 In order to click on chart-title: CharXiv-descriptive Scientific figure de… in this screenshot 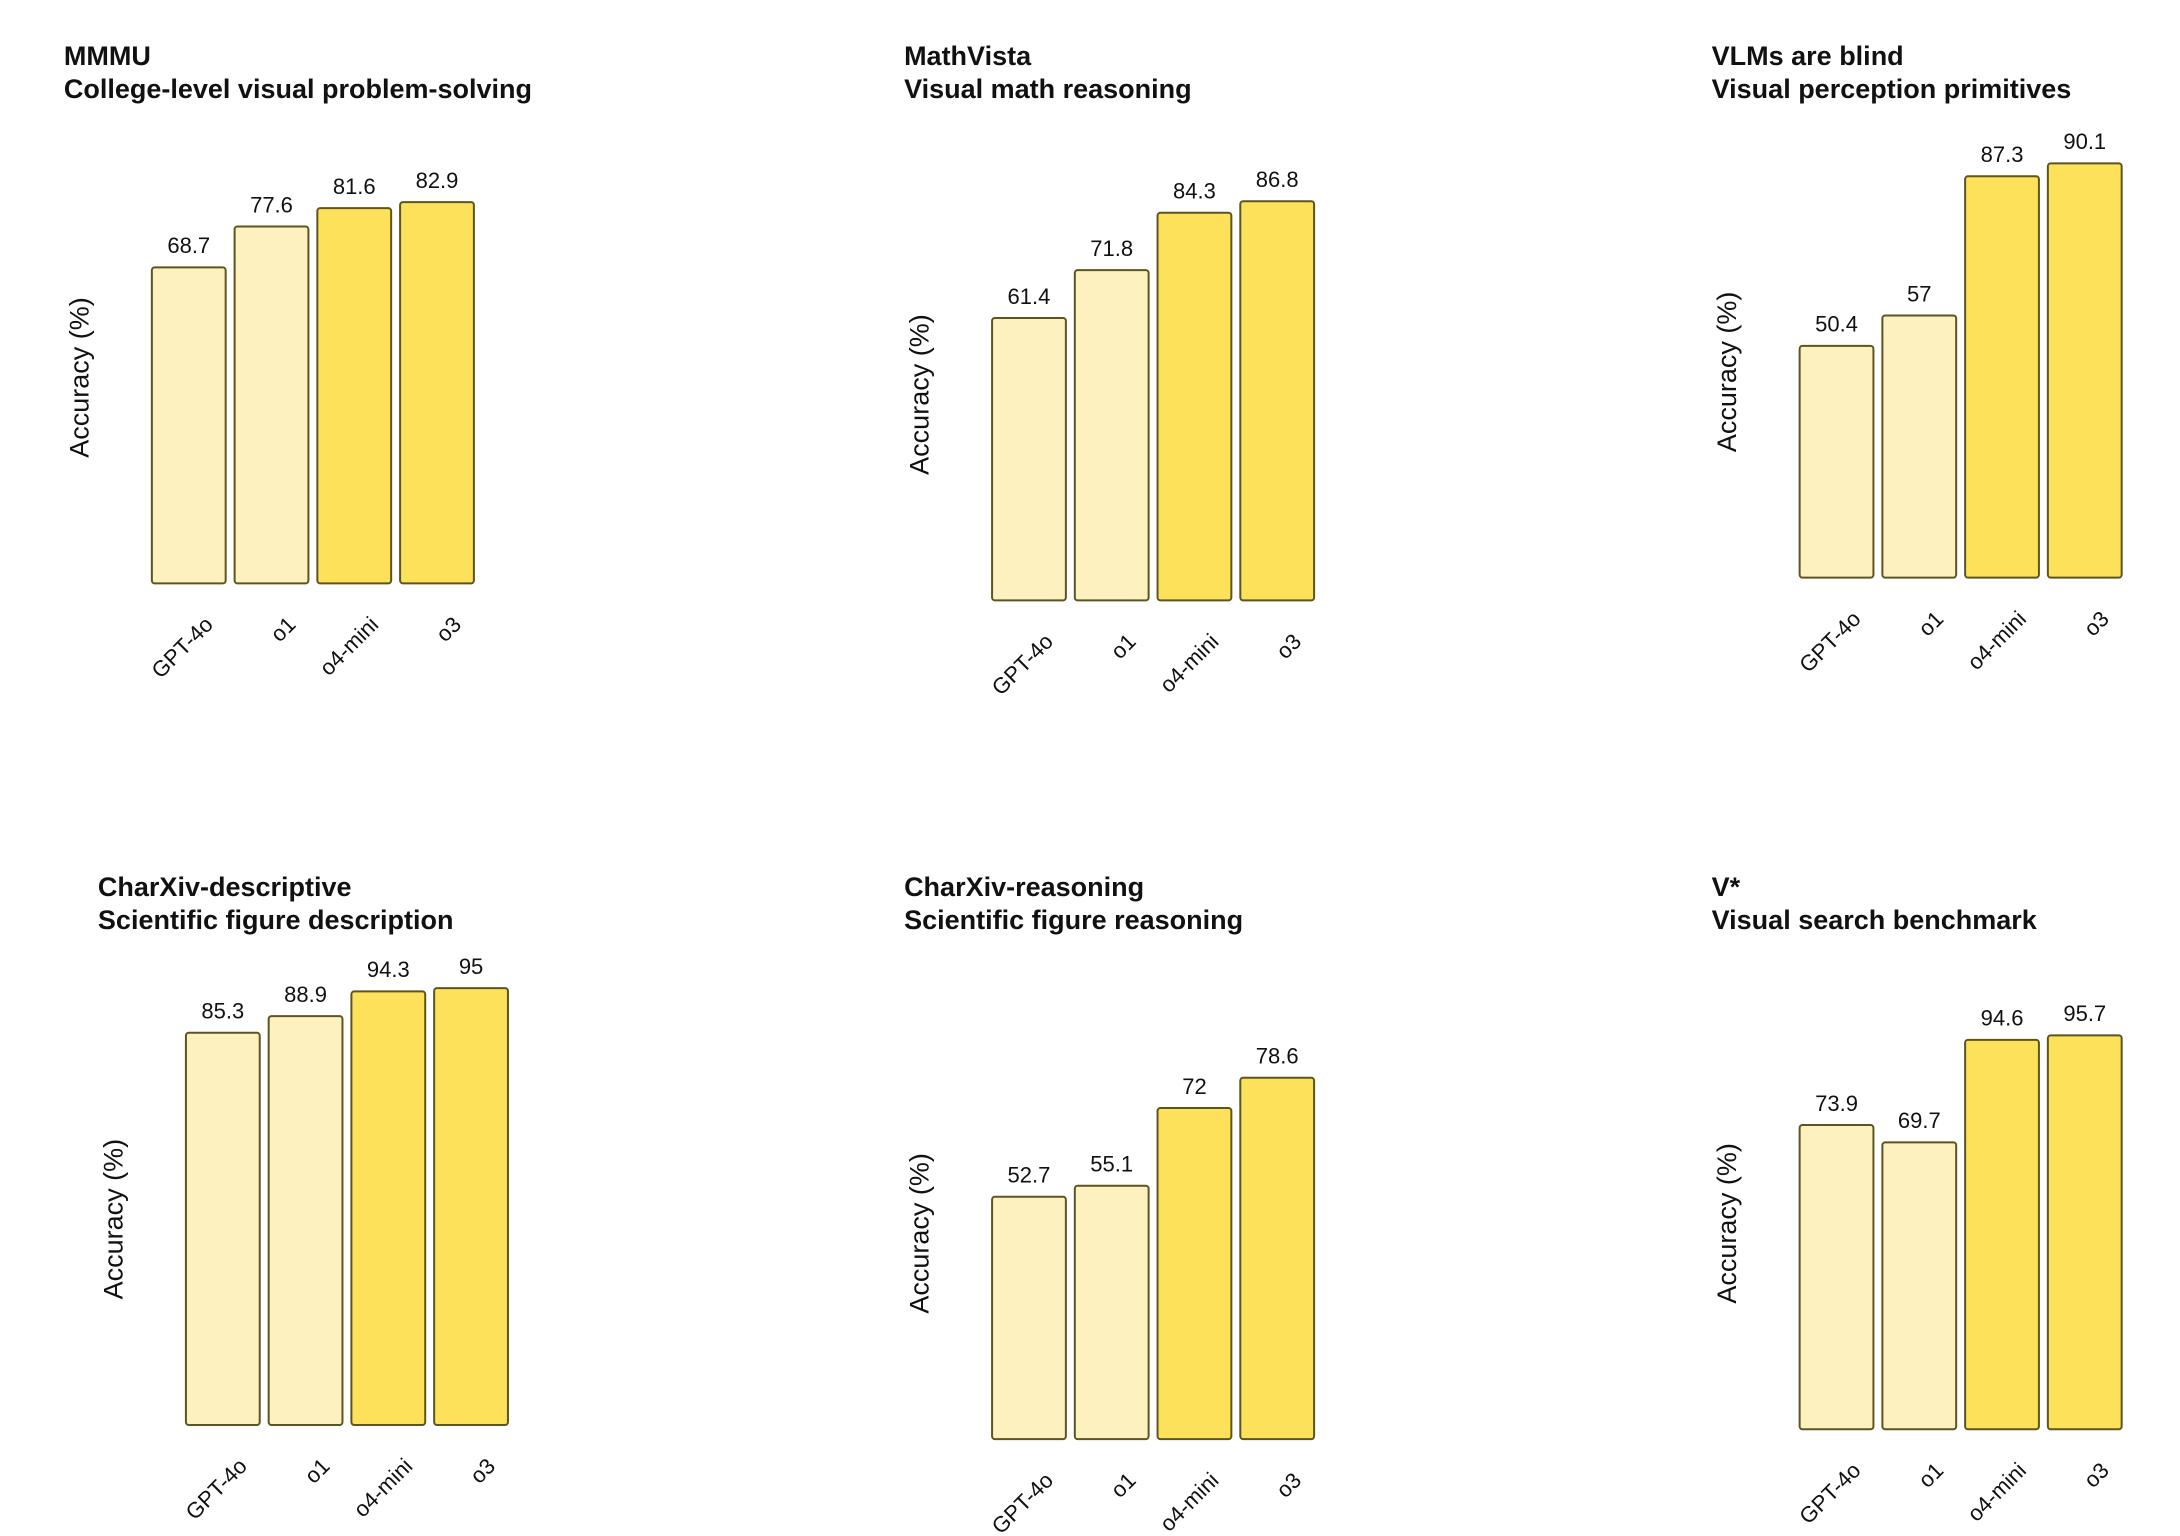, I will do `click(276, 904)`.